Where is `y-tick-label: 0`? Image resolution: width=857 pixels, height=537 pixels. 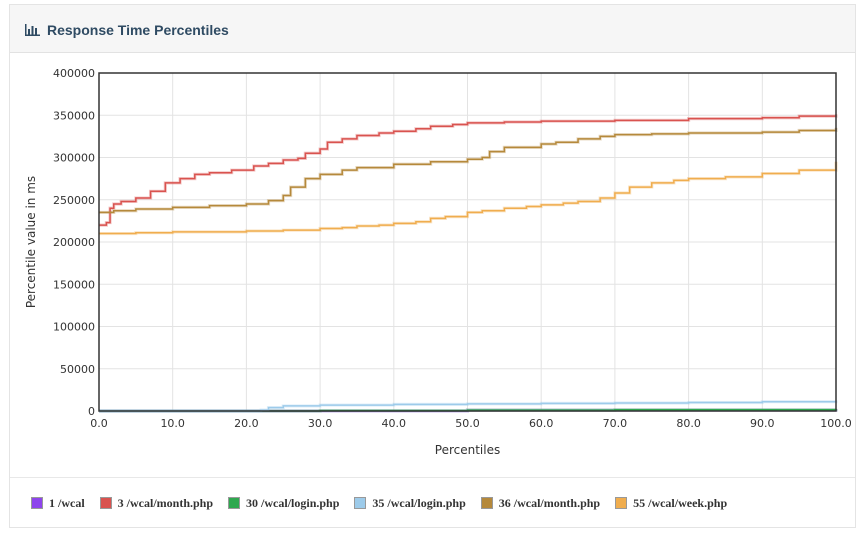
y-tick-label: 0 is located at coordinates (91, 411).